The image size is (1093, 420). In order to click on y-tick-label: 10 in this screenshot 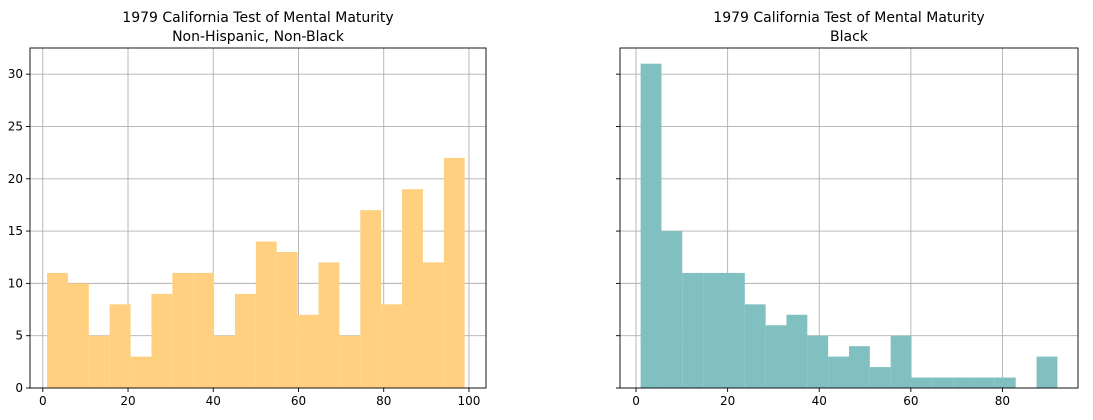, I will do `click(15, 283)`.